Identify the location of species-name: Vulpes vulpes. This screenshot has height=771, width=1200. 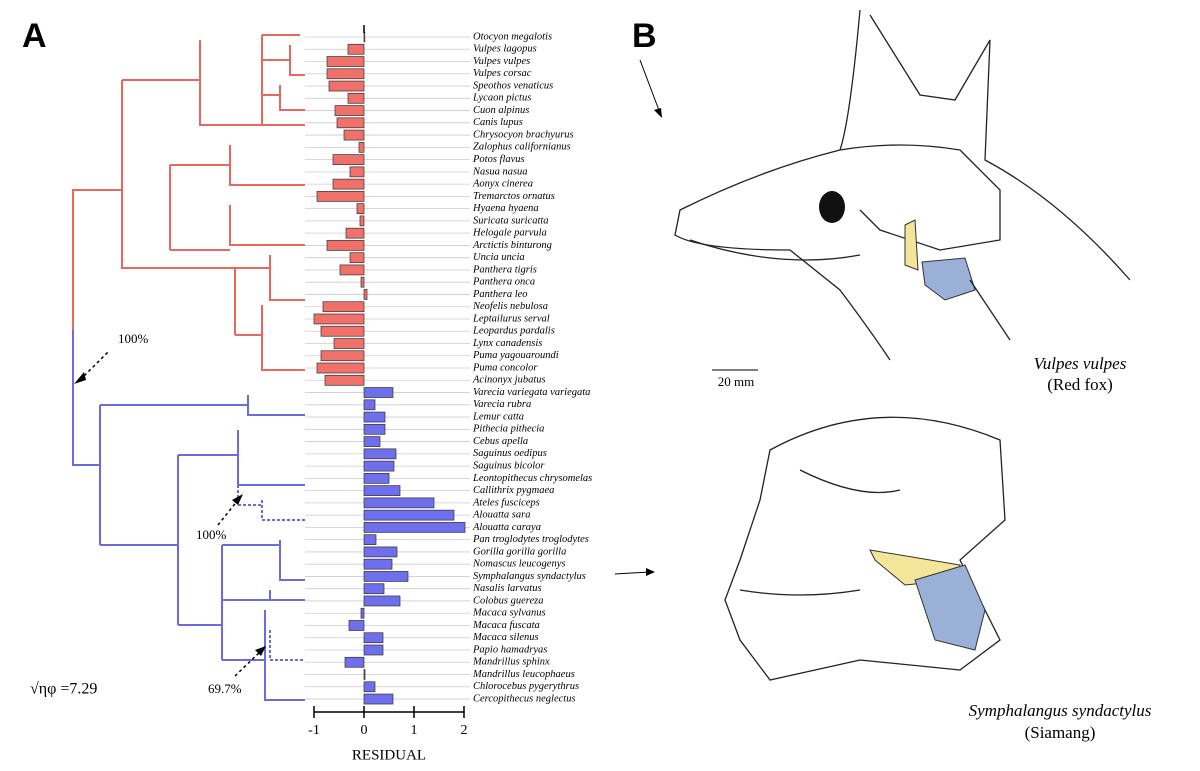
(501, 61).